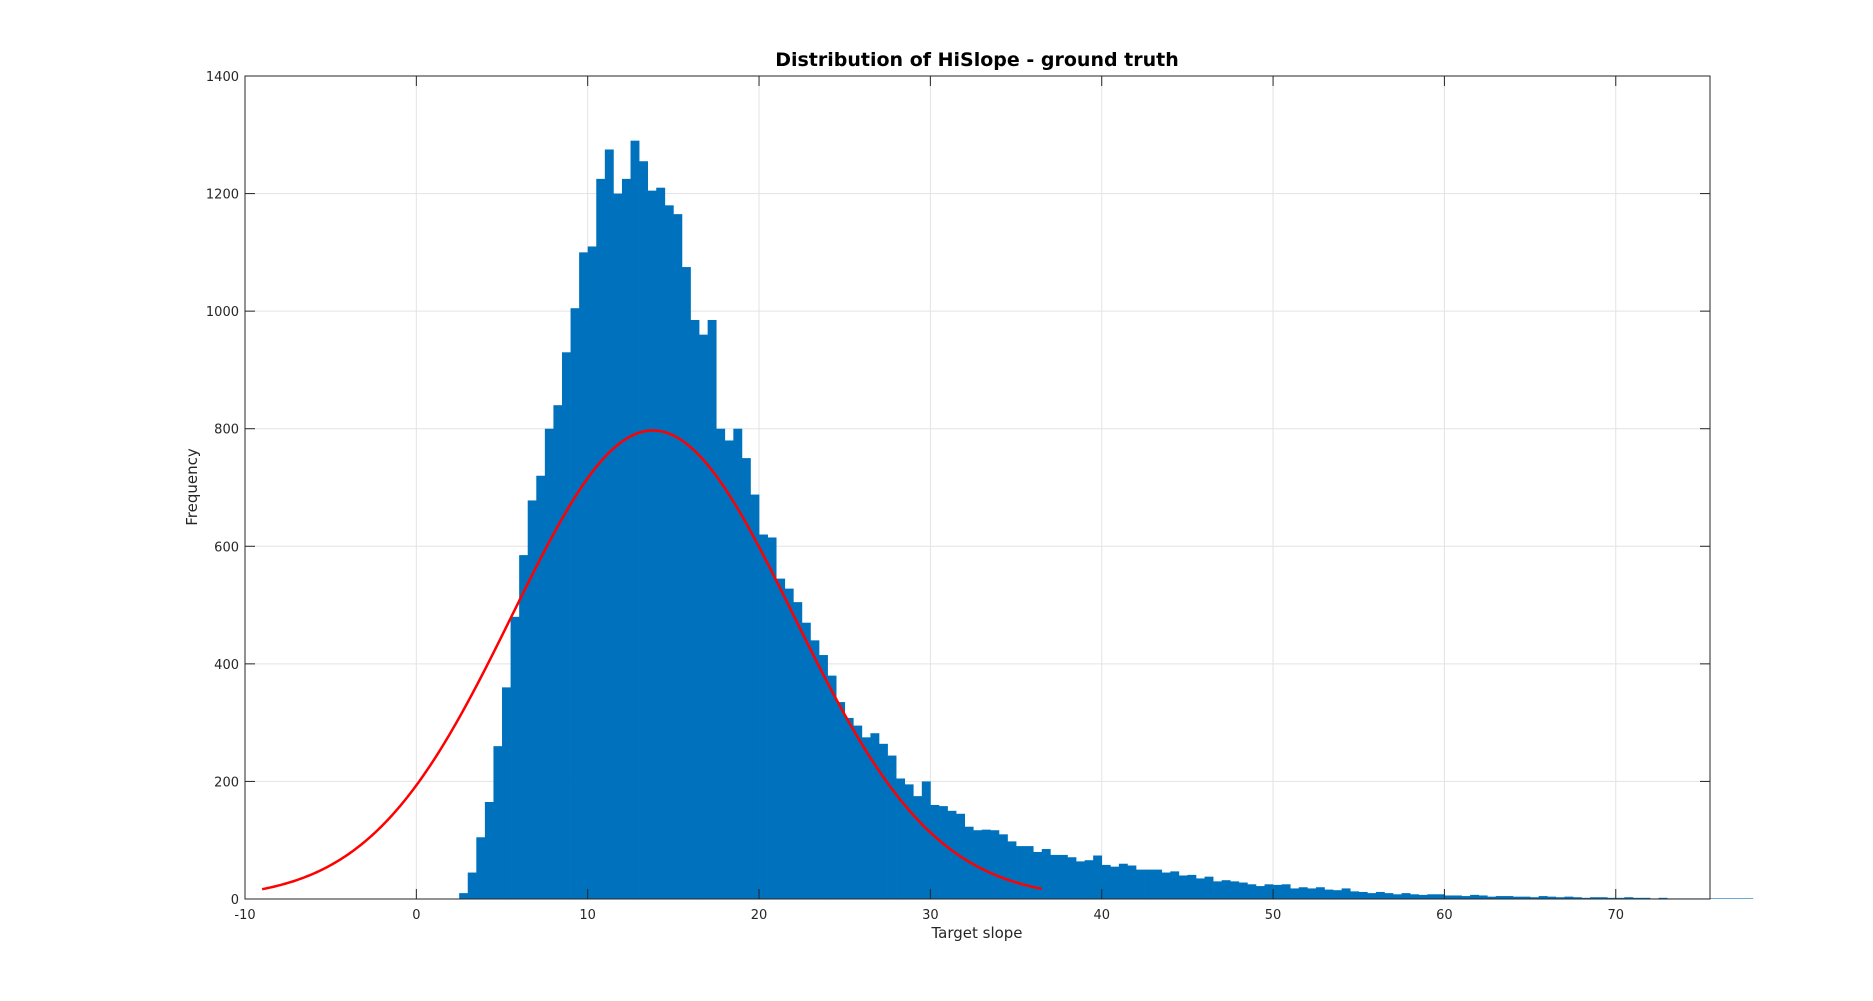  Describe the element at coordinates (244, 915) in the screenshot. I see `x-tick-label: -10` at that location.